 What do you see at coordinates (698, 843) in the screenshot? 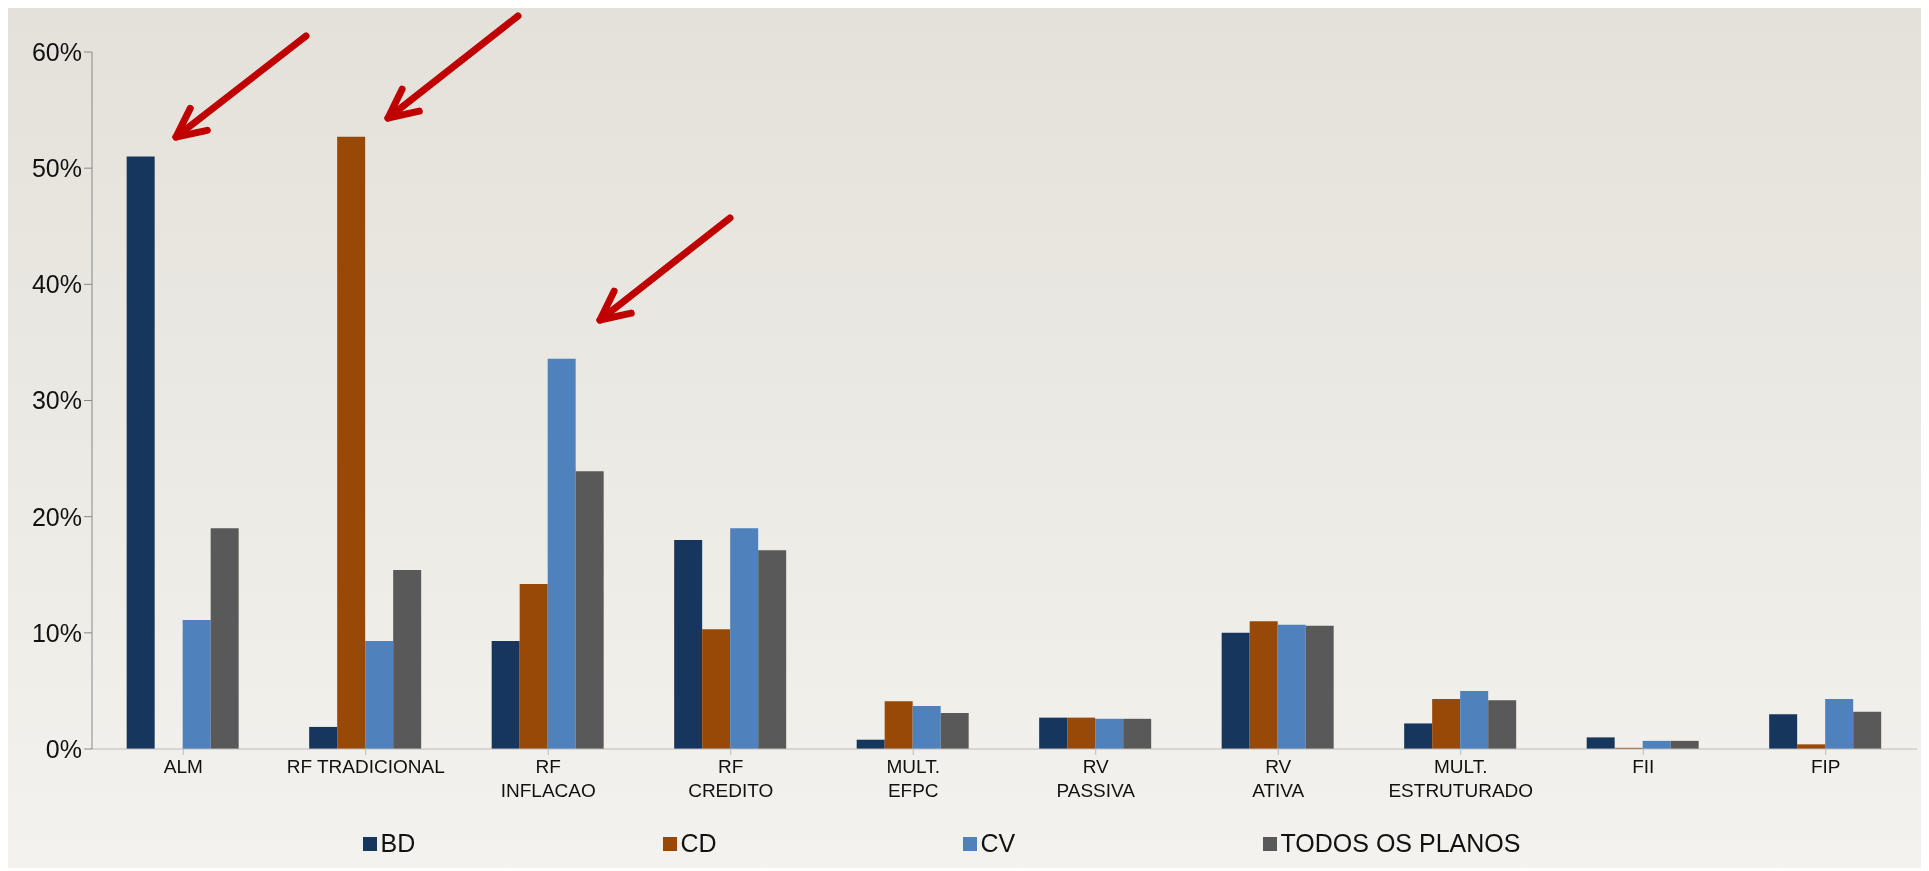
I see `legend-label: CD` at bounding box center [698, 843].